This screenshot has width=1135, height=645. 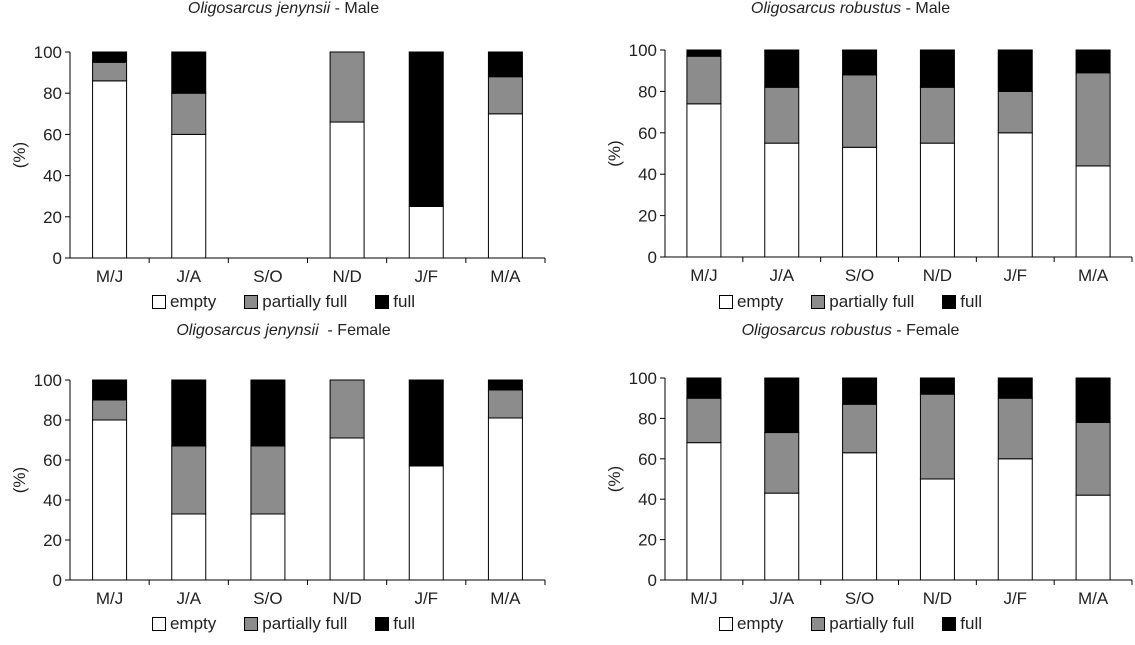 I want to click on title-suffix: - Male, so click(x=926, y=8).